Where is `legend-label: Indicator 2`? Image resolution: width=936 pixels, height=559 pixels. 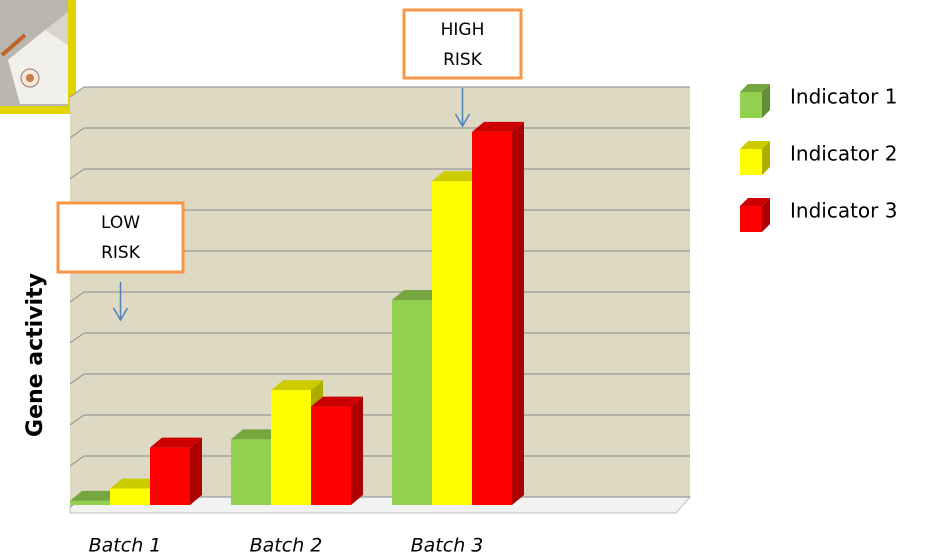
legend-label: Indicator 2 is located at coordinates (843, 154).